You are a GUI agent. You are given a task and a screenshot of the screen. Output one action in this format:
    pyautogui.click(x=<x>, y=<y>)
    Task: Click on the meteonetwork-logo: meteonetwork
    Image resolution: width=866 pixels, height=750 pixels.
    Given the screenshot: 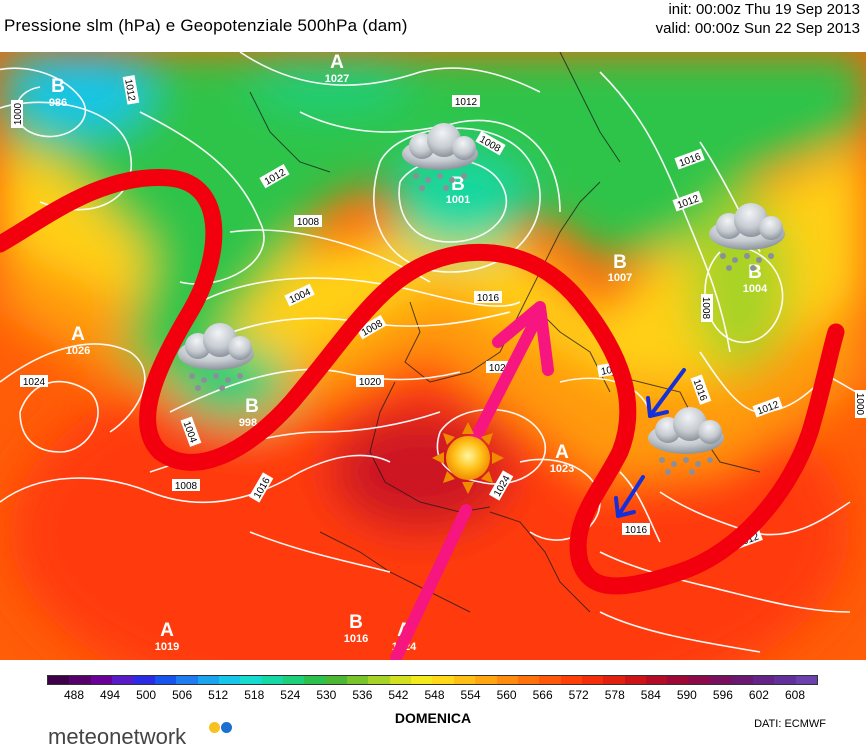 What is the action you would take?
    pyautogui.click(x=140, y=736)
    